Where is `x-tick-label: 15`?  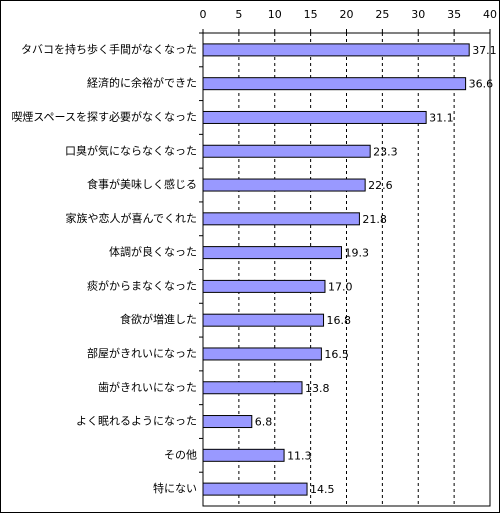 x-tick-label: 15 is located at coordinates (311, 14).